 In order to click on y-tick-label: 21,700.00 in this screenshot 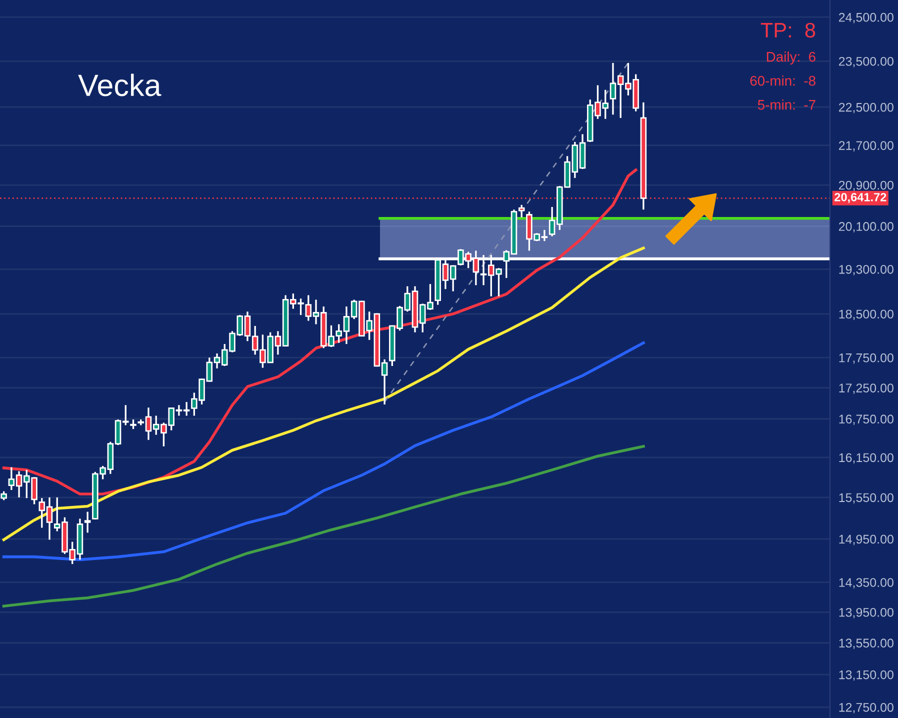, I will do `click(866, 146)`.